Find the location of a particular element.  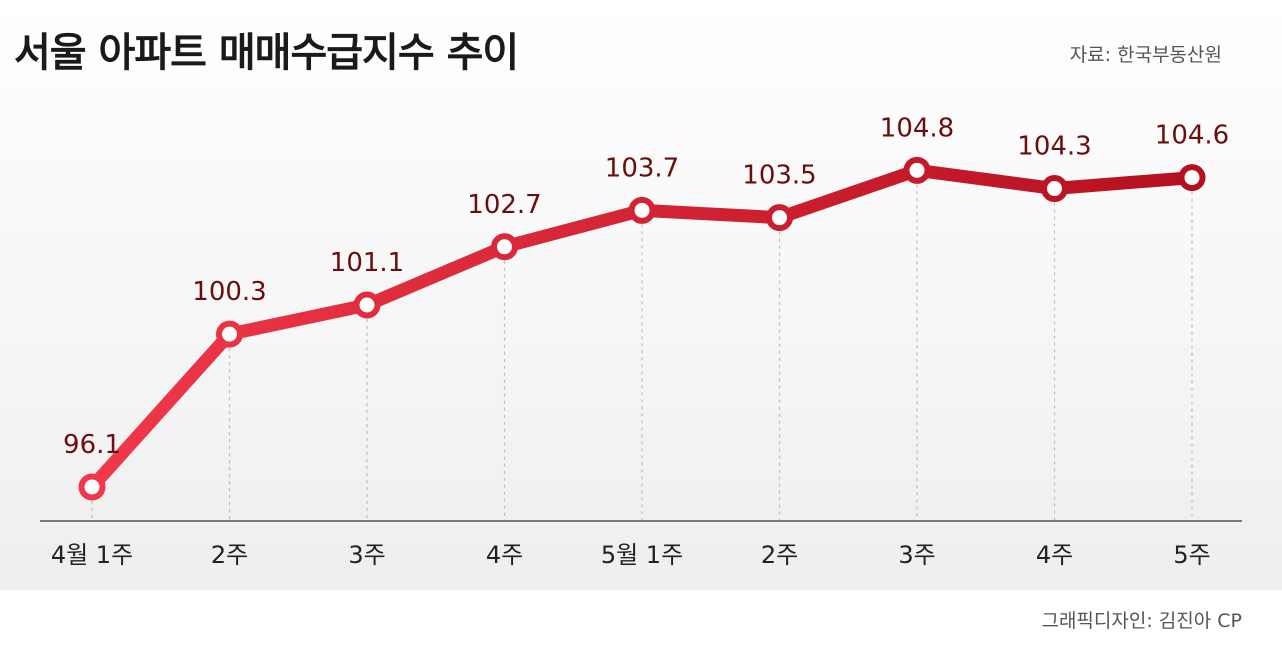

data-label: 100.3 is located at coordinates (229, 292).